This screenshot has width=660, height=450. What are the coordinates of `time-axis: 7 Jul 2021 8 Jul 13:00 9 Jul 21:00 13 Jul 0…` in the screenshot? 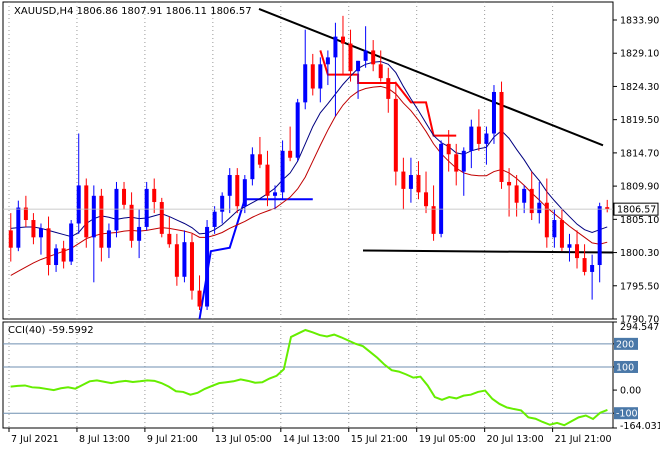 It's located at (310, 436).